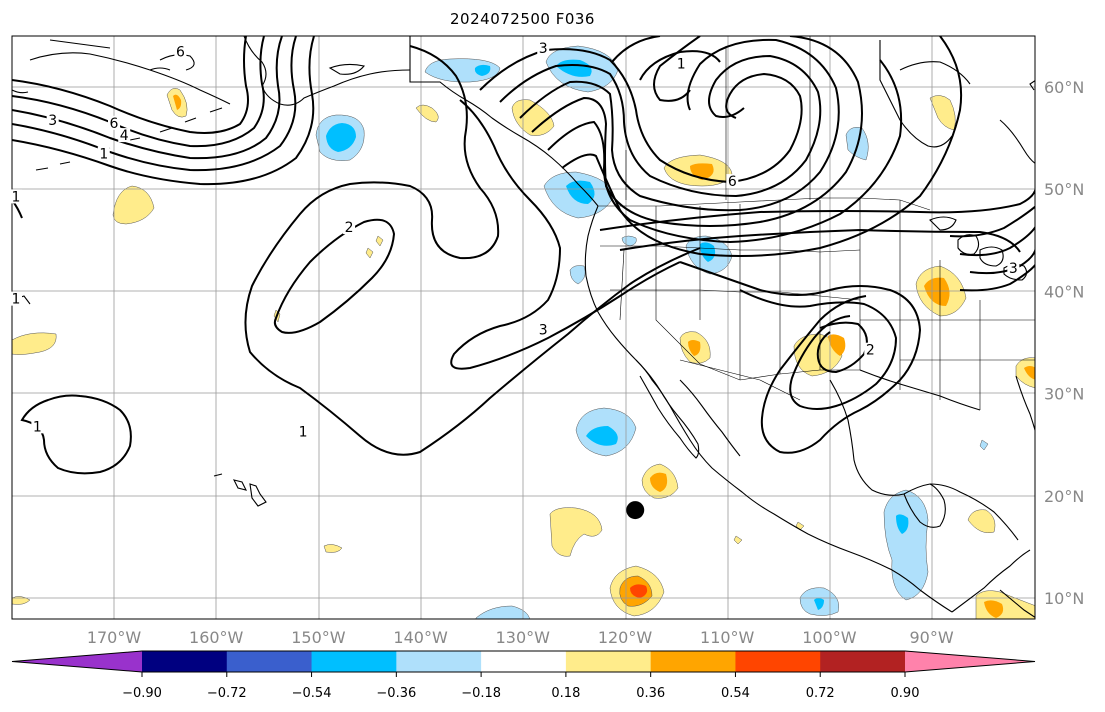 The image size is (1105, 712). What do you see at coordinates (829, 637) in the screenshot?
I see `lon-label: 100°W` at bounding box center [829, 637].